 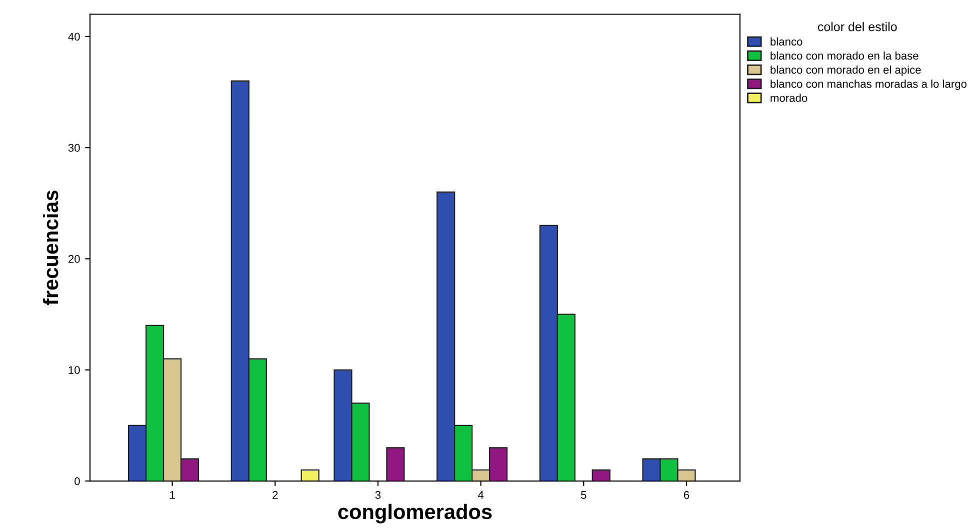 I want to click on legend-label: blanco, so click(x=786, y=41).